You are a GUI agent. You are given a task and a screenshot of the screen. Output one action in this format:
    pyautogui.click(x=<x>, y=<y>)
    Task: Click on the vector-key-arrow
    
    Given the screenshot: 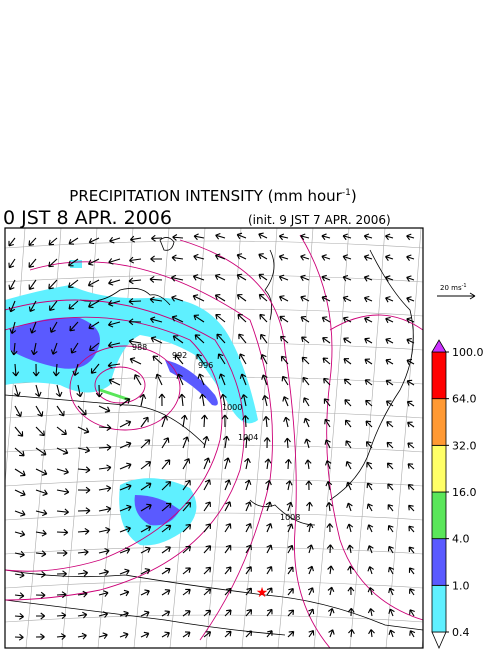 What is the action you would take?
    pyautogui.click(x=456, y=296)
    